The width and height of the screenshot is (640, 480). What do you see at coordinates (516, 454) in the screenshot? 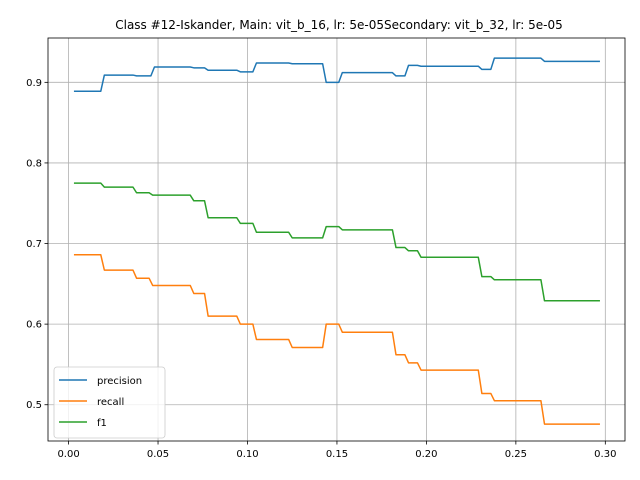
I see `x-tick-label: 0.25` at bounding box center [516, 454].